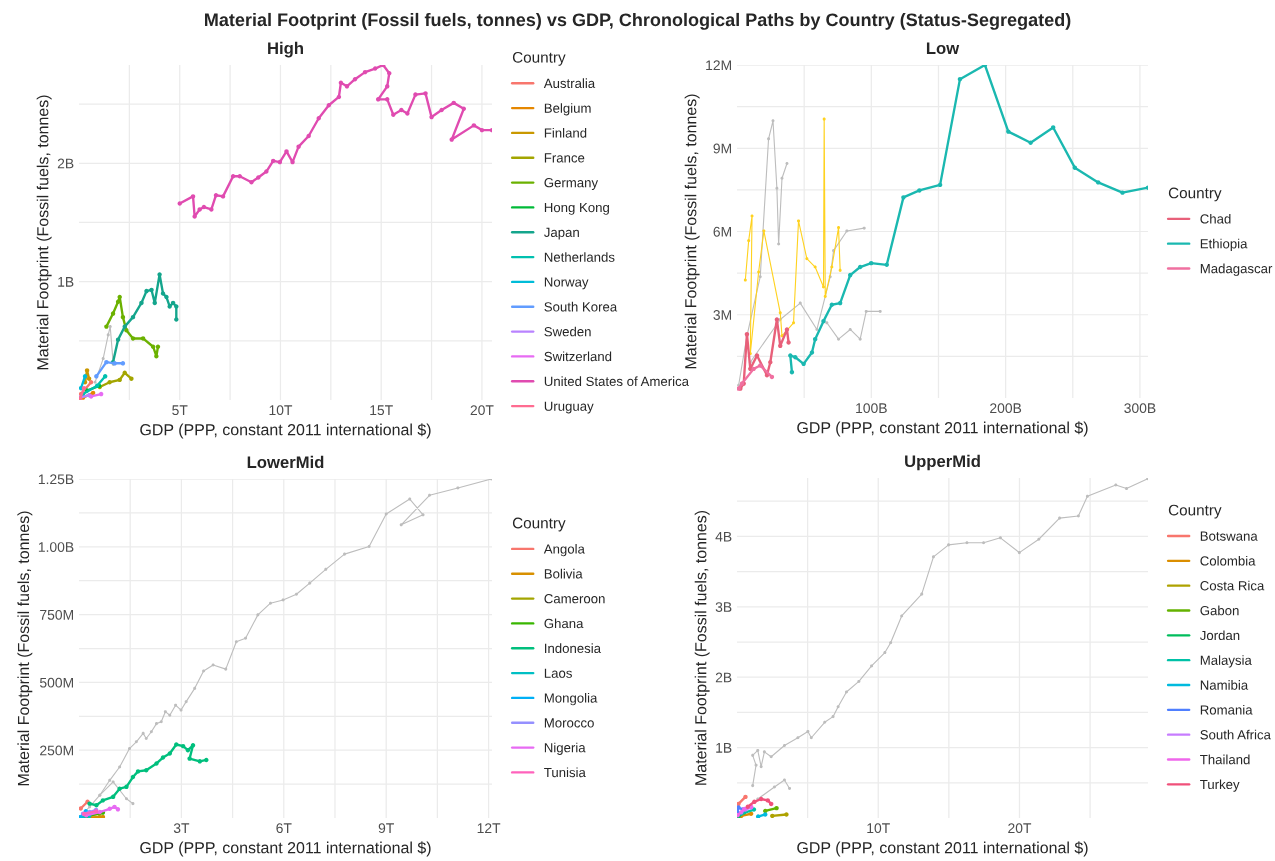 The height and width of the screenshot is (861, 1275). I want to click on x-tick-label: 6T, so click(284, 828).